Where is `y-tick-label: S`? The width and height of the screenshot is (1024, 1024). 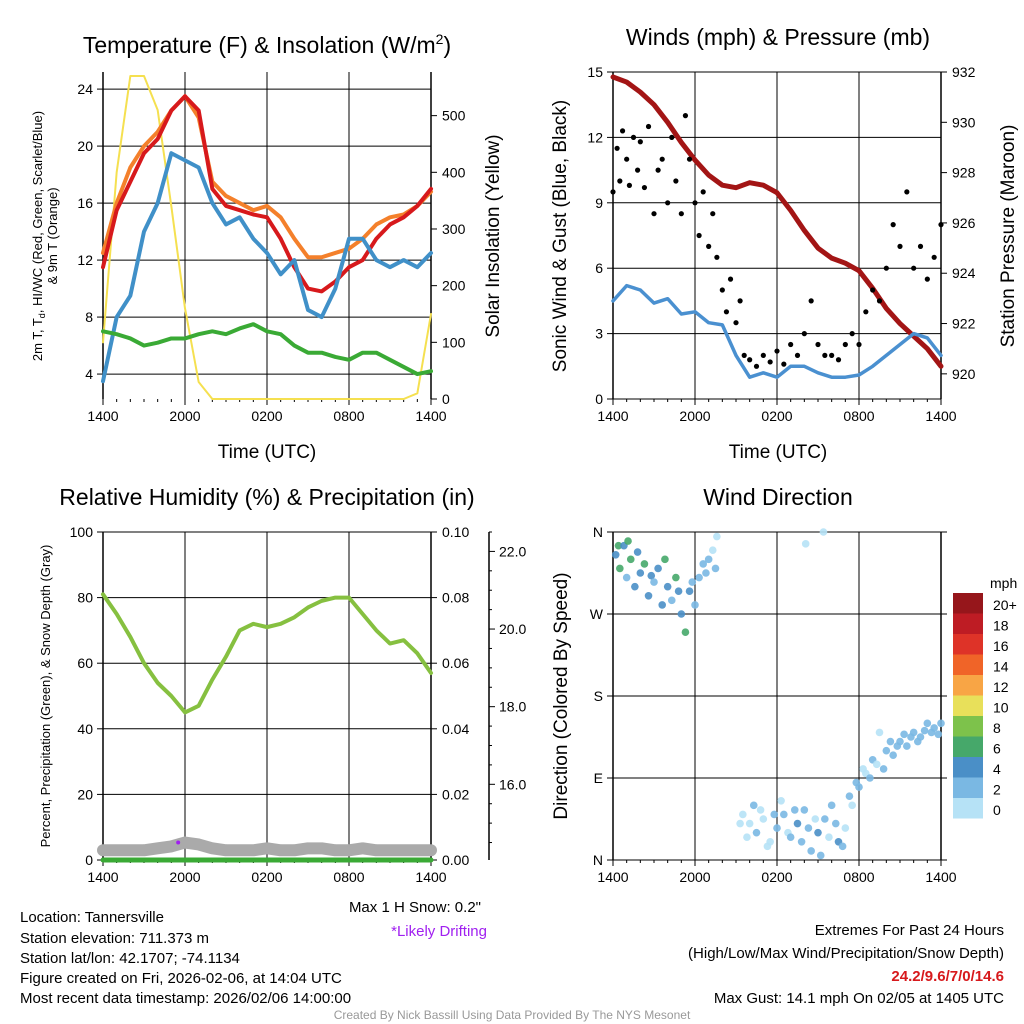 y-tick-label: S is located at coordinates (598, 696).